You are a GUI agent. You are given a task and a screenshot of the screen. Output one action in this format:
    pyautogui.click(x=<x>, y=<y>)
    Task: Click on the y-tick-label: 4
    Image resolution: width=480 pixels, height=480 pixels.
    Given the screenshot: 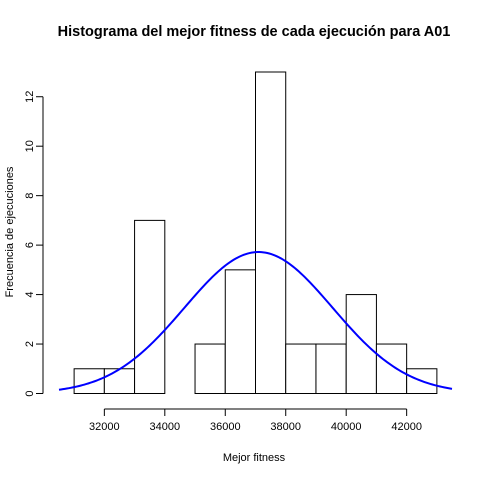 What is the action you would take?
    pyautogui.click(x=30, y=295)
    